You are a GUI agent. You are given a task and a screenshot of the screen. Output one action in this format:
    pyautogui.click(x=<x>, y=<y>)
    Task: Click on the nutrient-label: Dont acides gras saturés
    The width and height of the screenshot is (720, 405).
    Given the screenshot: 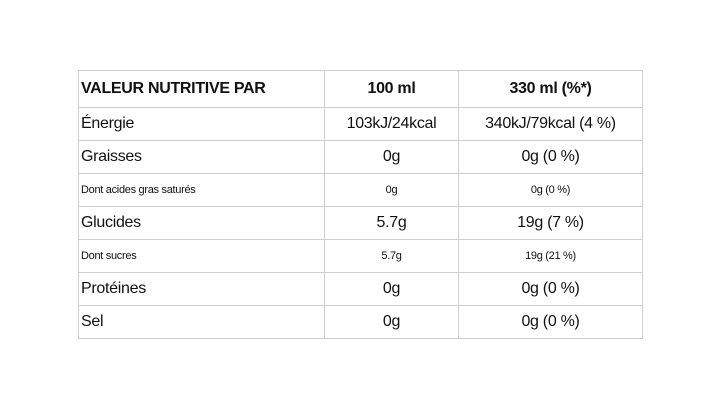 What is the action you would take?
    pyautogui.click(x=201, y=190)
    